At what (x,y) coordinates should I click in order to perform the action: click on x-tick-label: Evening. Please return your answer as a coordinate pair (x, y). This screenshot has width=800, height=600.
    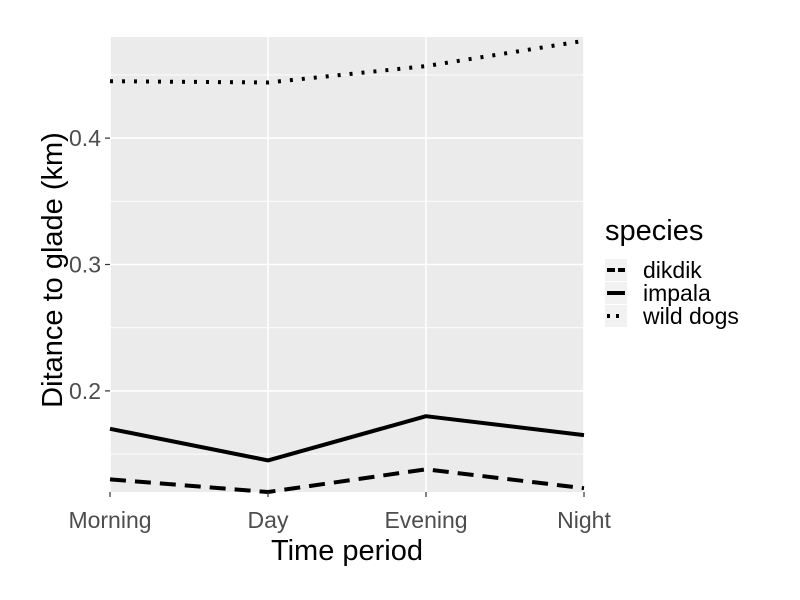
    Looking at the image, I should click on (425, 520).